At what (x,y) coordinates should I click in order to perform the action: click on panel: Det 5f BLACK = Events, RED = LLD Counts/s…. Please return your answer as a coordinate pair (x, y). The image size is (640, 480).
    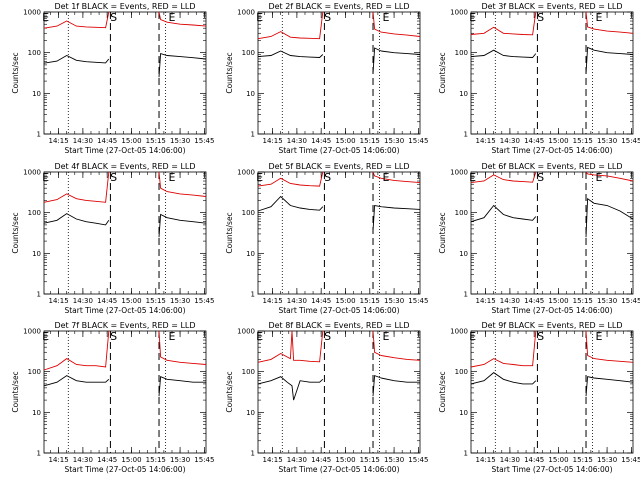
    Looking at the image, I should click on (326, 238).